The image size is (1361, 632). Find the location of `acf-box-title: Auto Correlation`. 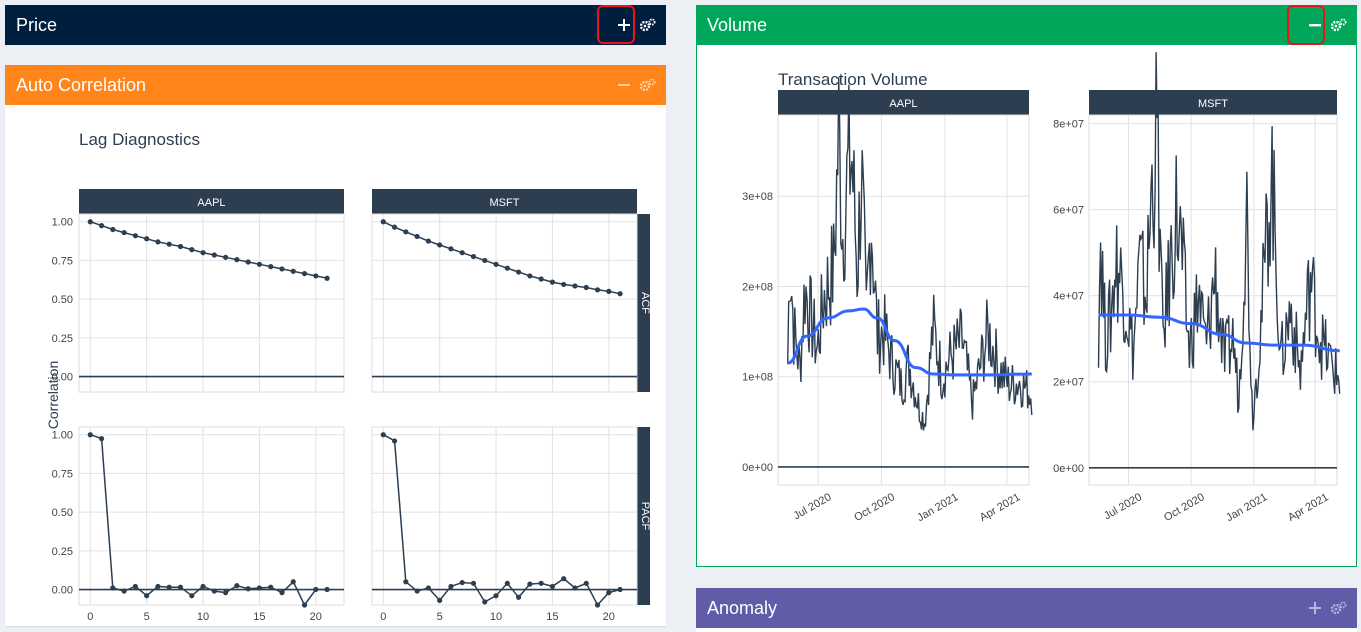

acf-box-title: Auto Correlation is located at coordinates (81, 85).